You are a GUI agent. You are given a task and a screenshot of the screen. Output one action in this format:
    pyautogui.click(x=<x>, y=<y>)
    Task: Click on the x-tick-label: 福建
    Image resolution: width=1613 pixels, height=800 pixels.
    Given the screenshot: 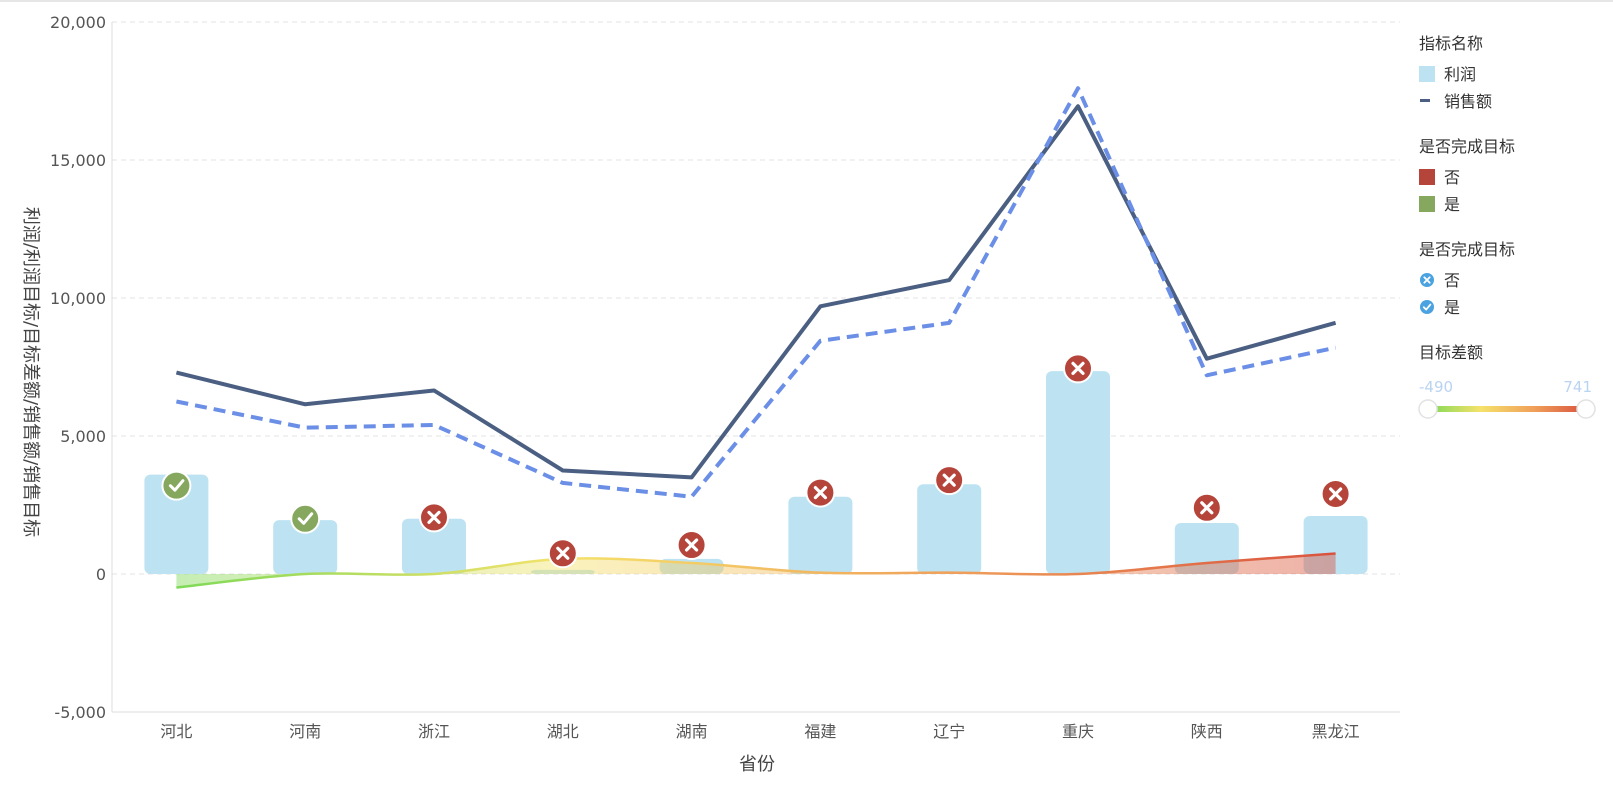 What is the action you would take?
    pyautogui.click(x=820, y=731)
    